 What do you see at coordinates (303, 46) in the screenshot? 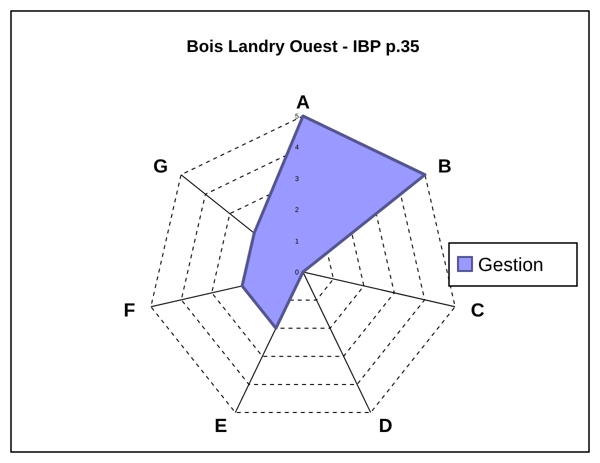
I see `chart-title: Bois Landry Ouest - IBP p.35` at bounding box center [303, 46].